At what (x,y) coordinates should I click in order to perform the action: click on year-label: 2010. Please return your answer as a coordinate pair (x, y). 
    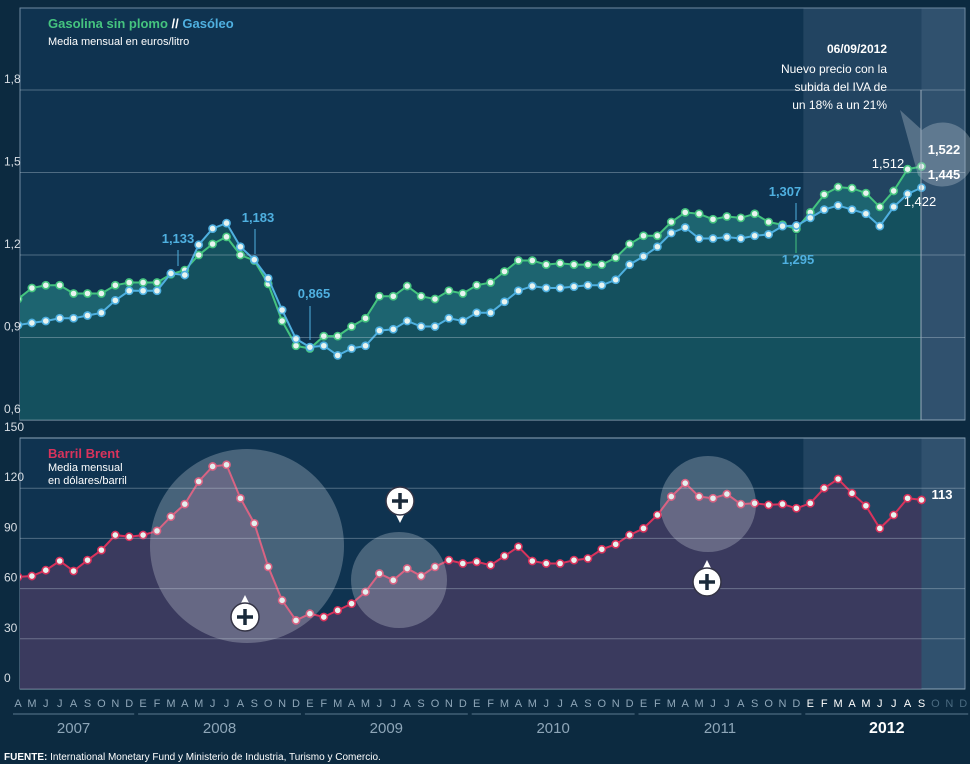
    Looking at the image, I should click on (552, 728).